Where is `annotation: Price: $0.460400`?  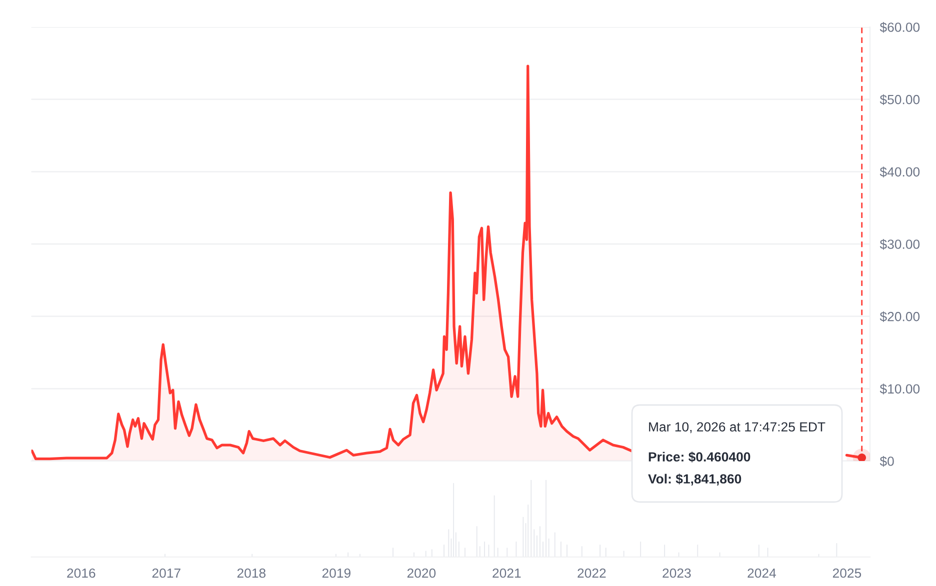 annotation: Price: $0.460400 is located at coordinates (699, 457).